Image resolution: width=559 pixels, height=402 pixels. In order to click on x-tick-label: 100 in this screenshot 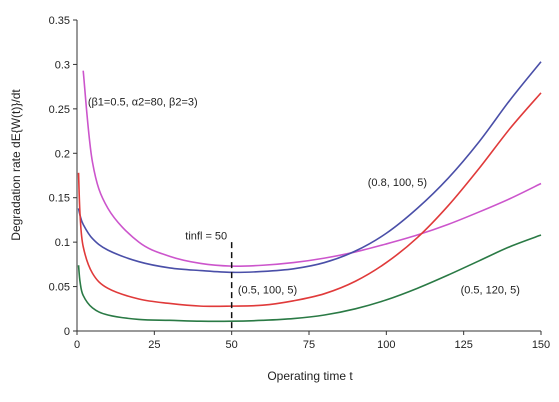, I will do `click(386, 345)`.